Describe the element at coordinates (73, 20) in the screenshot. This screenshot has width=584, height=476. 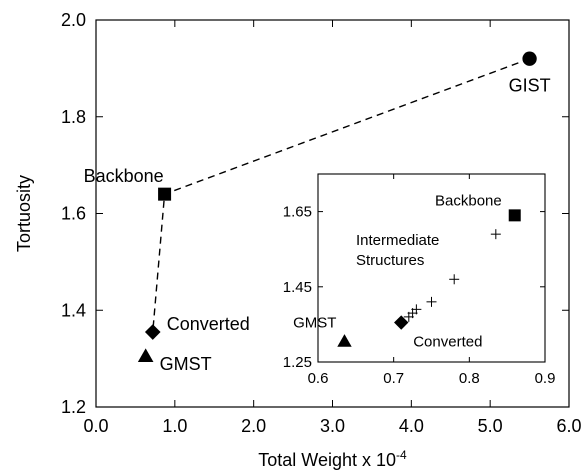
I see `y-tick-label: 2.0` at that location.